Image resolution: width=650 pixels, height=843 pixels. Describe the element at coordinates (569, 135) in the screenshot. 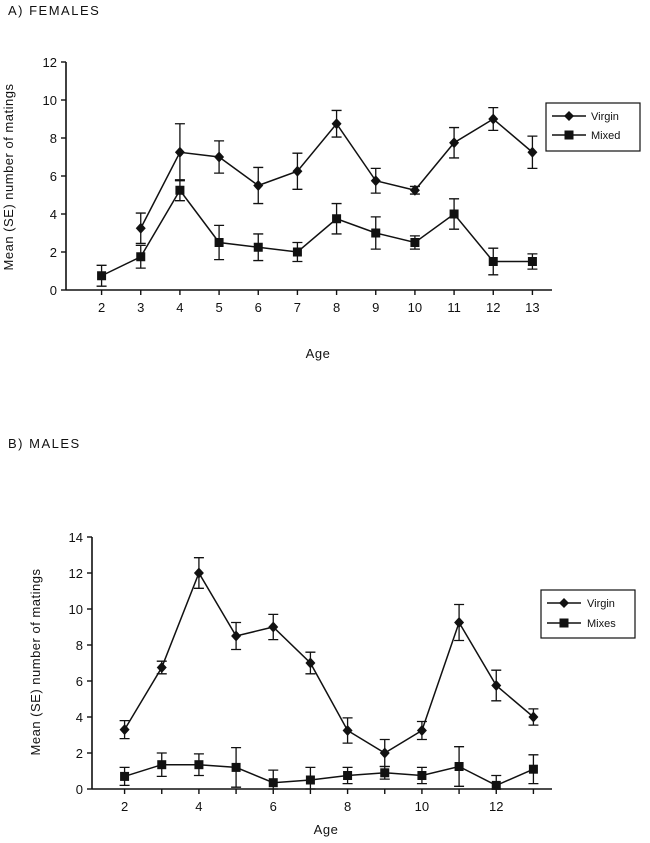

I see `legend-marker-mixed` at that location.